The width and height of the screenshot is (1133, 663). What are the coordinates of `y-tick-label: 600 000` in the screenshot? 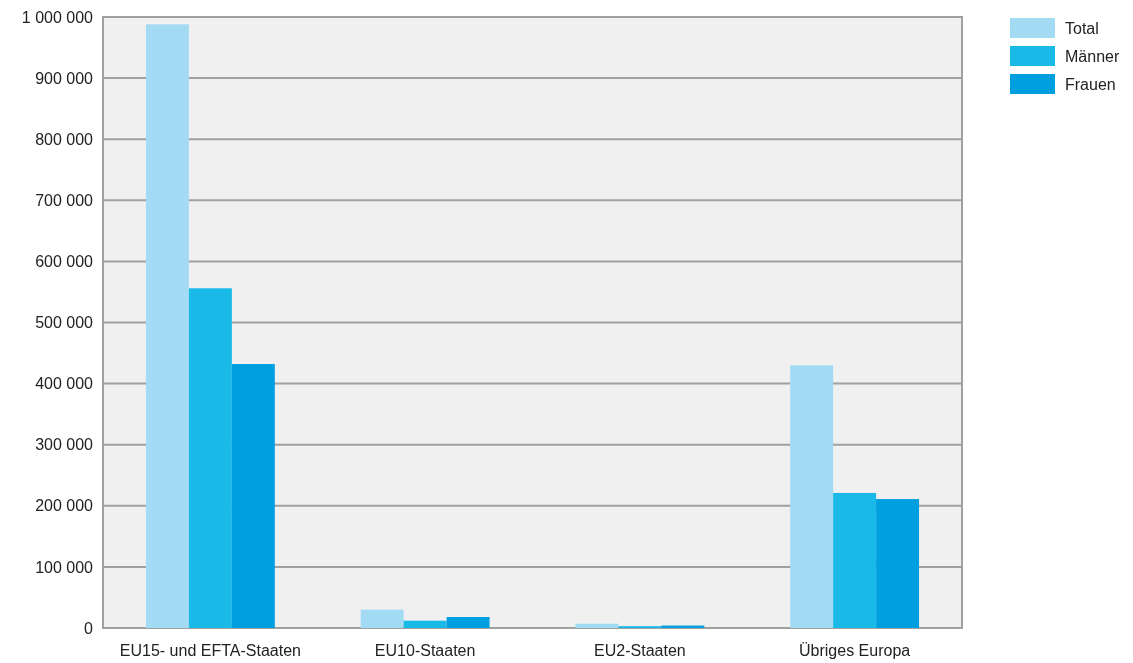 It's located at (64, 261).